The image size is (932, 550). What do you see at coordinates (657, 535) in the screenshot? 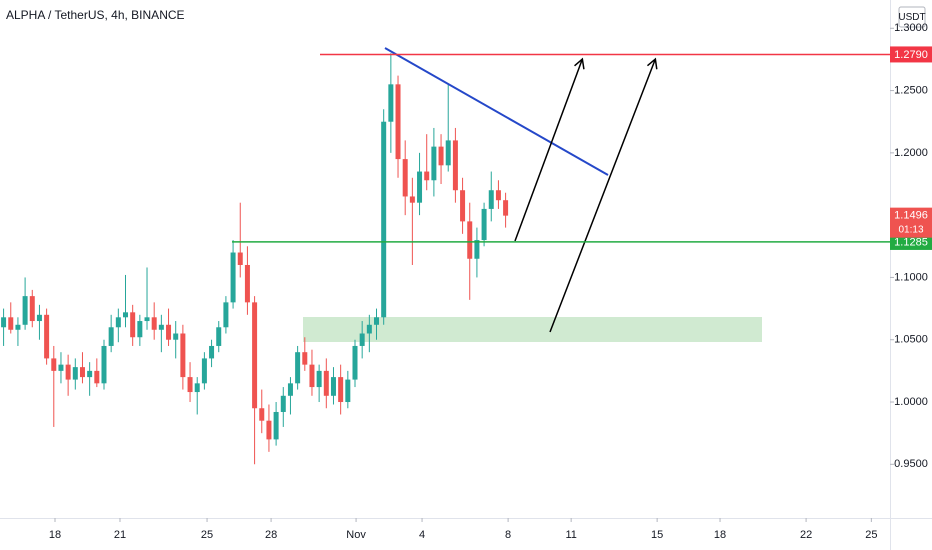
I see `x-tick-label: 15` at bounding box center [657, 535].